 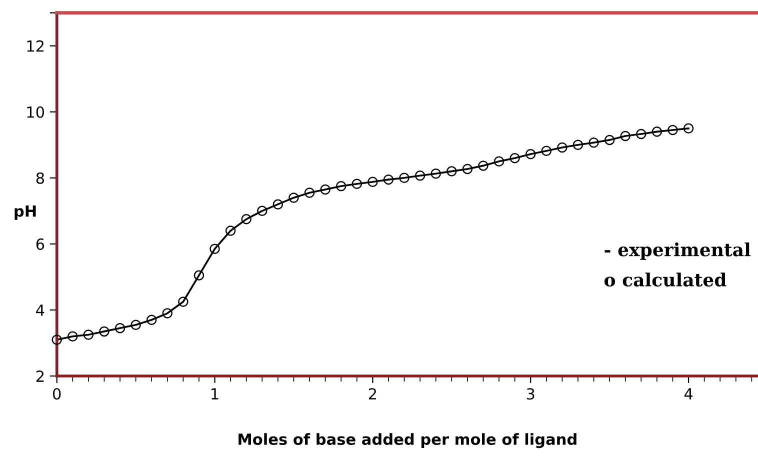 What do you see at coordinates (40, 376) in the screenshot?
I see `y-tick-label: 2` at bounding box center [40, 376].